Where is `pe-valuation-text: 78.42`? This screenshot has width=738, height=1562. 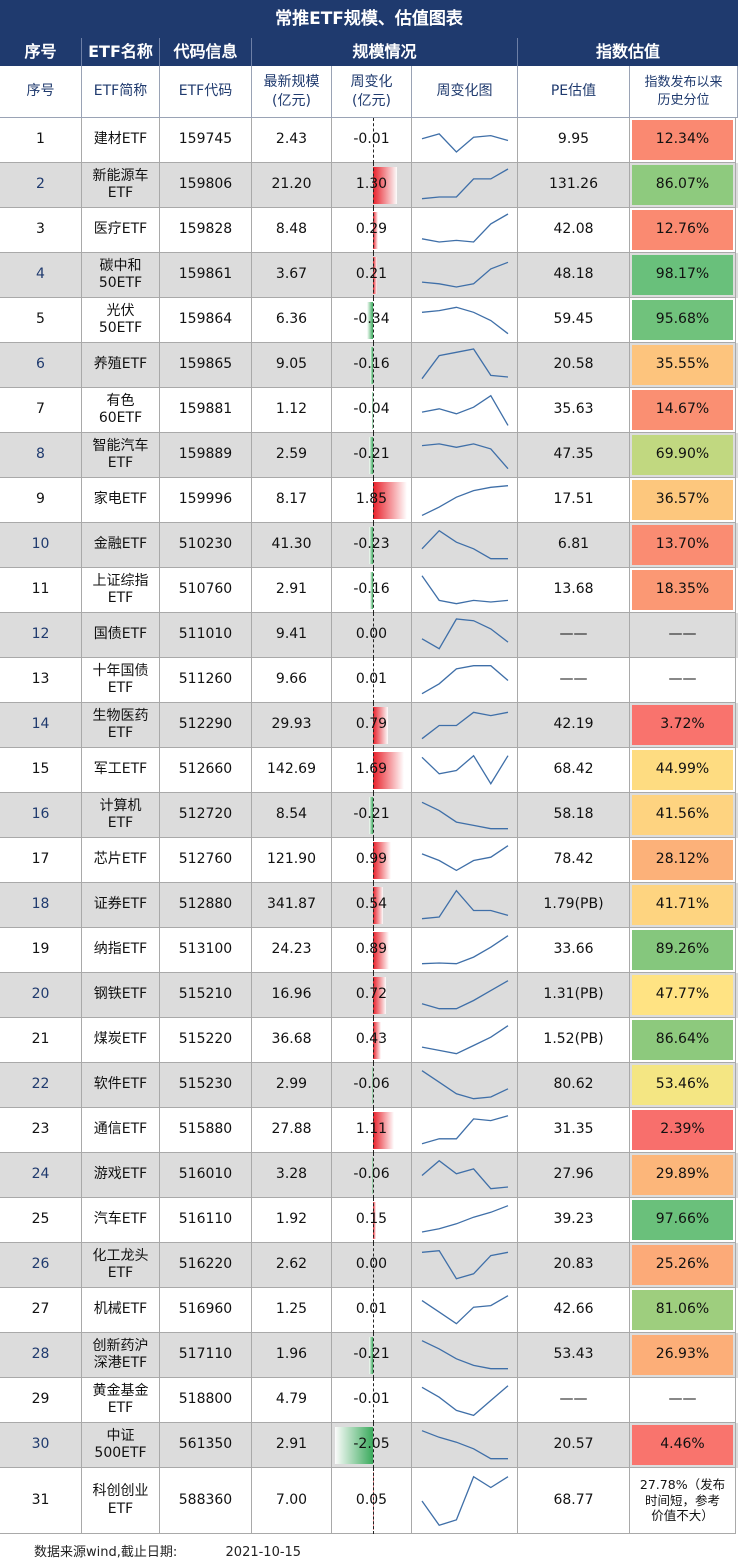
pe-valuation-text: 78.42 is located at coordinates (573, 859).